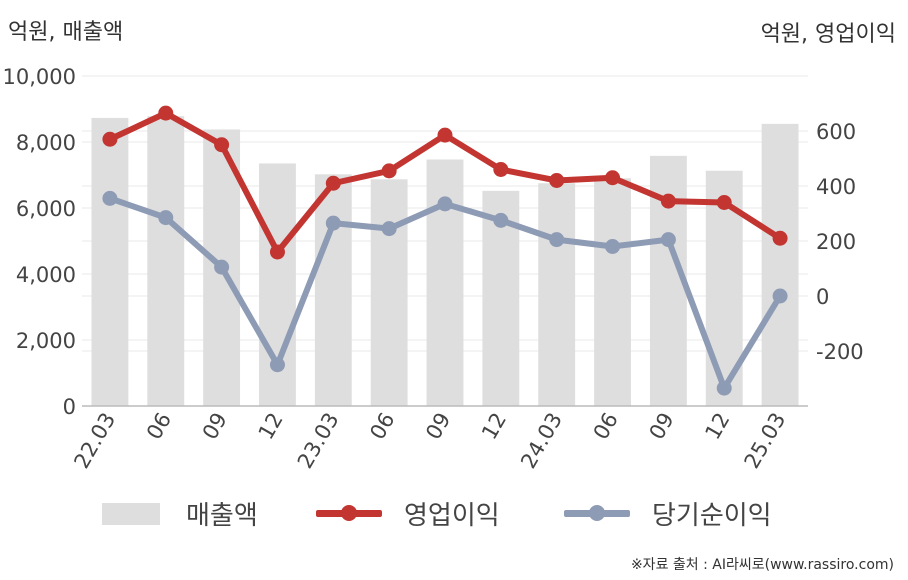 The height and width of the screenshot is (580, 908). Describe the element at coordinates (215, 426) in the screenshot. I see `xtick-2: 09` at that location.